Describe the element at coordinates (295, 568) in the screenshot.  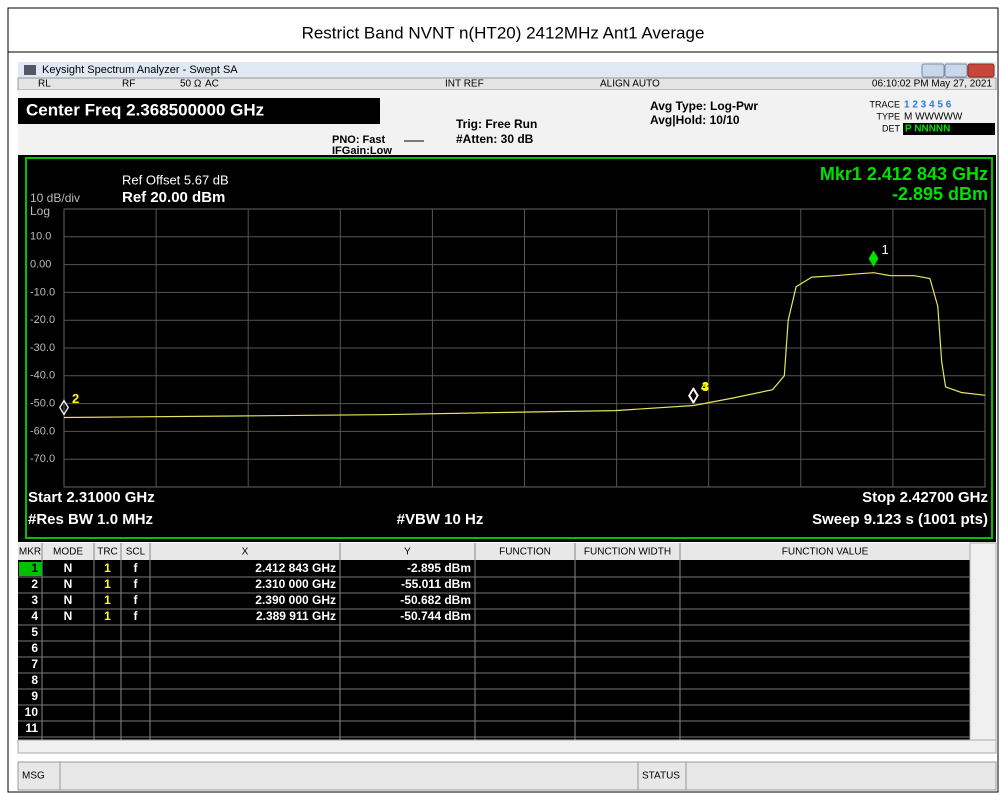
I see `table-cell: 2.412 843 GHz` at that location.